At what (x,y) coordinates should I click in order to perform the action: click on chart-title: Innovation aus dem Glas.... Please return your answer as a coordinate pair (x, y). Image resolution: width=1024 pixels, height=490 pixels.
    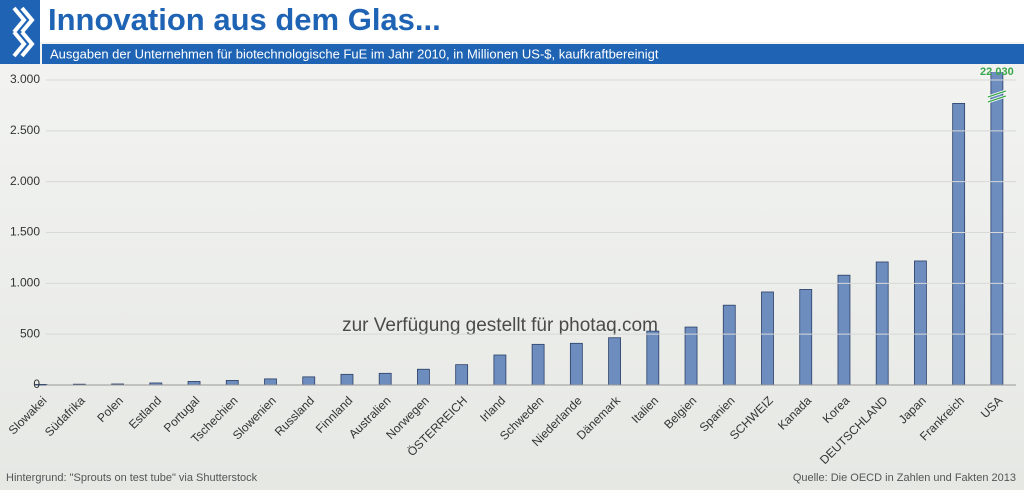
    Looking at the image, I should click on (244, 19).